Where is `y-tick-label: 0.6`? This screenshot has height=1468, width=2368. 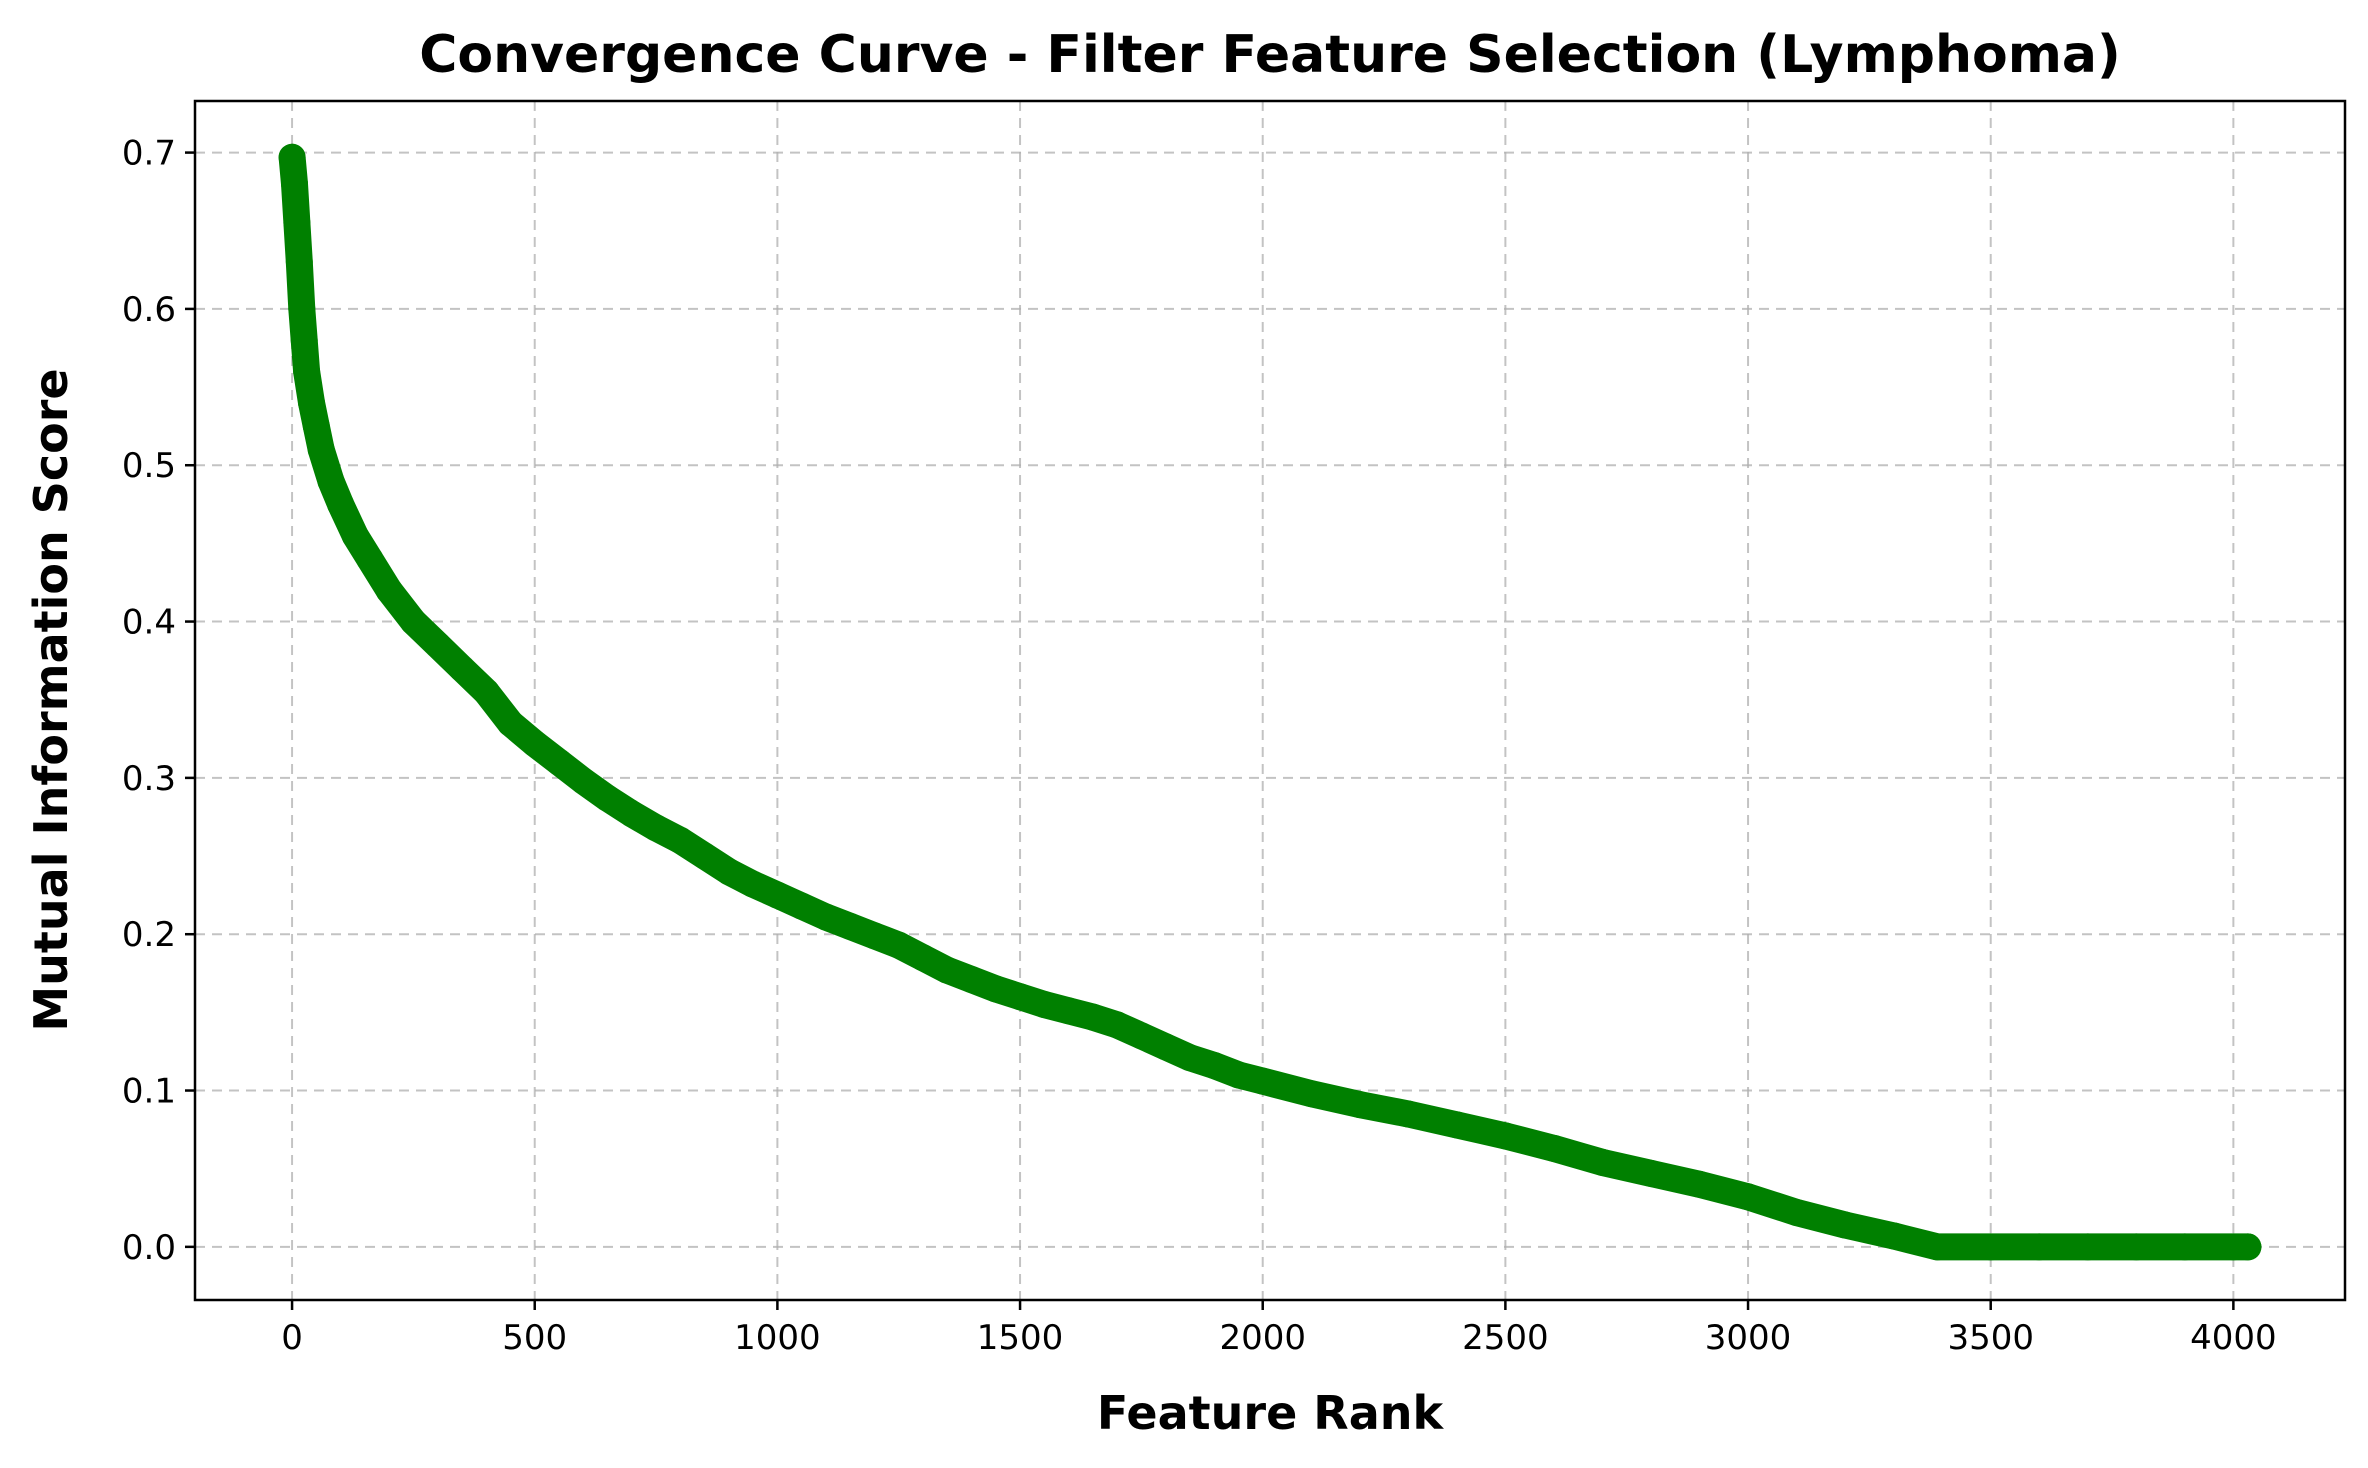 y-tick-label: 0.6 is located at coordinates (149, 310).